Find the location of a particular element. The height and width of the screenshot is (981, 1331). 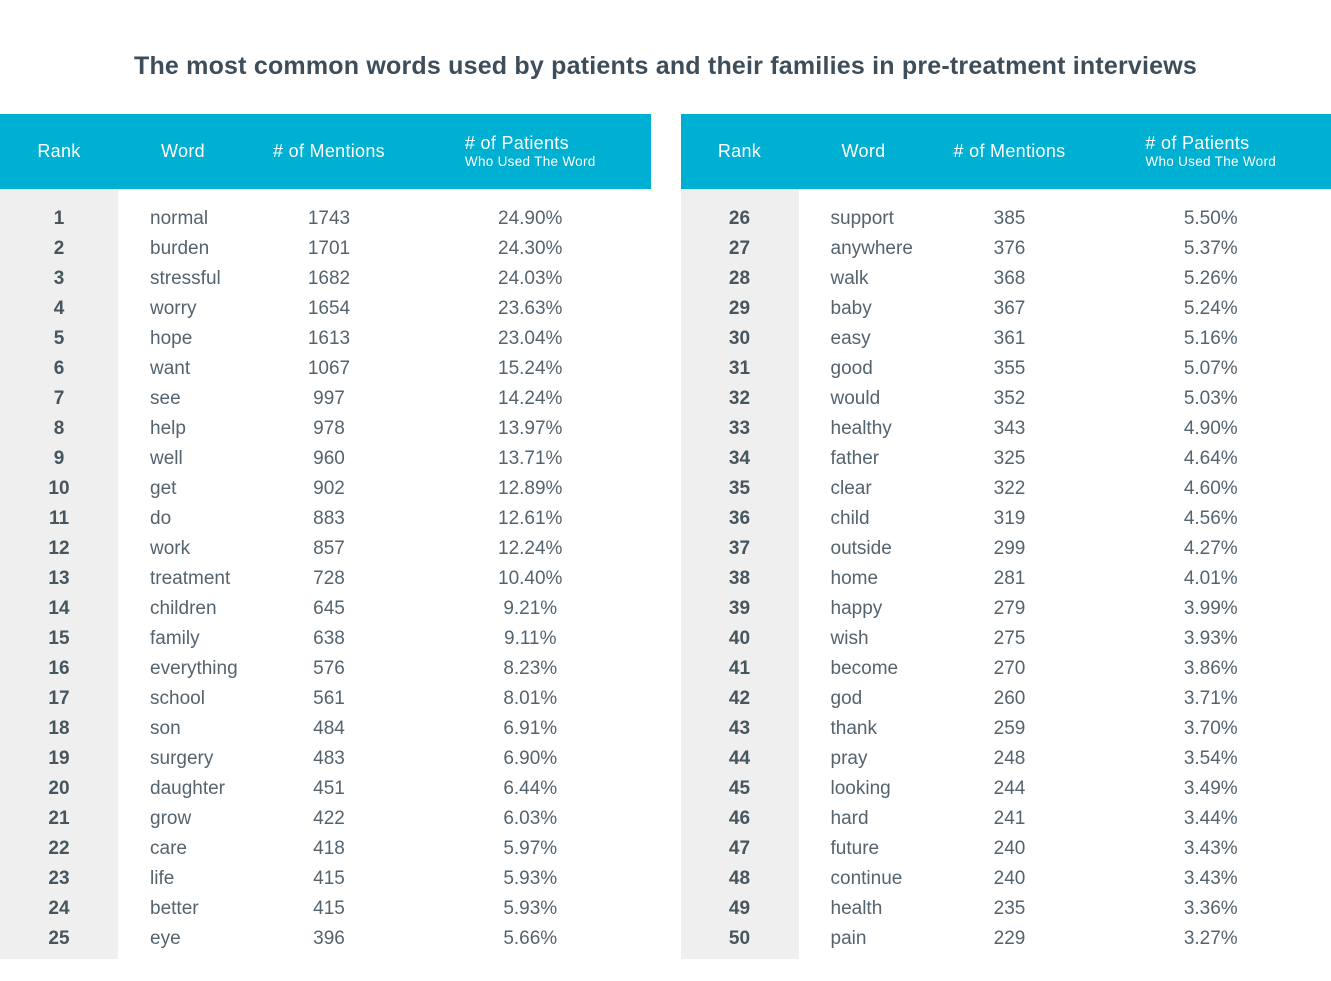

mentions-cell: 281 is located at coordinates (1009, 578).